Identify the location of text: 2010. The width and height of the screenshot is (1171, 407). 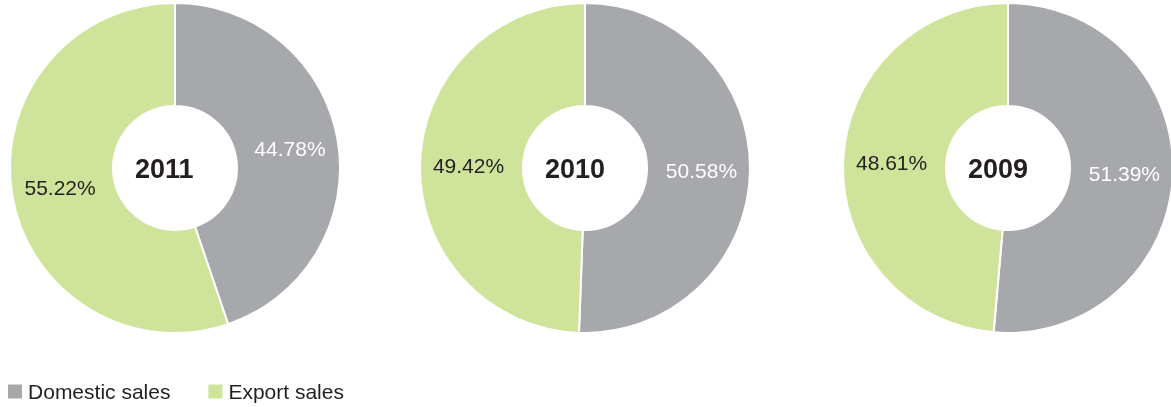
(575, 168).